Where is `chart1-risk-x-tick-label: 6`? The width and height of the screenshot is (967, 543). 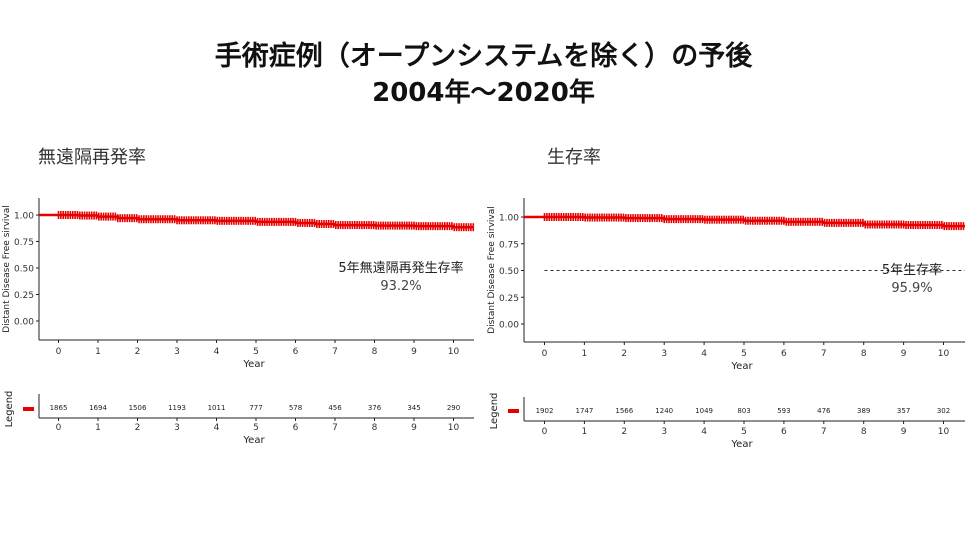
chart1-risk-x-tick-label: 6 is located at coordinates (296, 428).